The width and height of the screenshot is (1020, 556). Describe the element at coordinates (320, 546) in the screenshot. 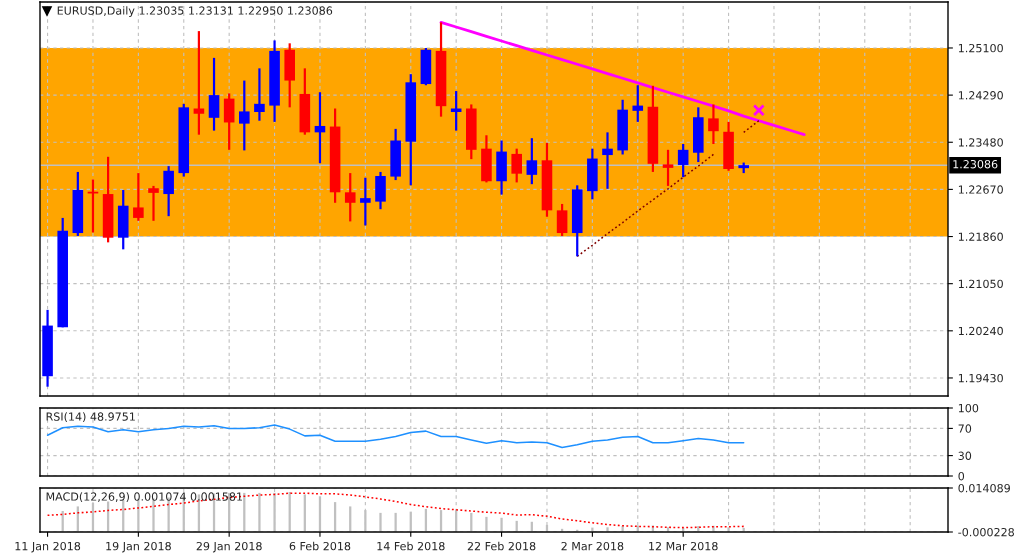

I see `x-tick-label: 6 Feb 2018` at that location.